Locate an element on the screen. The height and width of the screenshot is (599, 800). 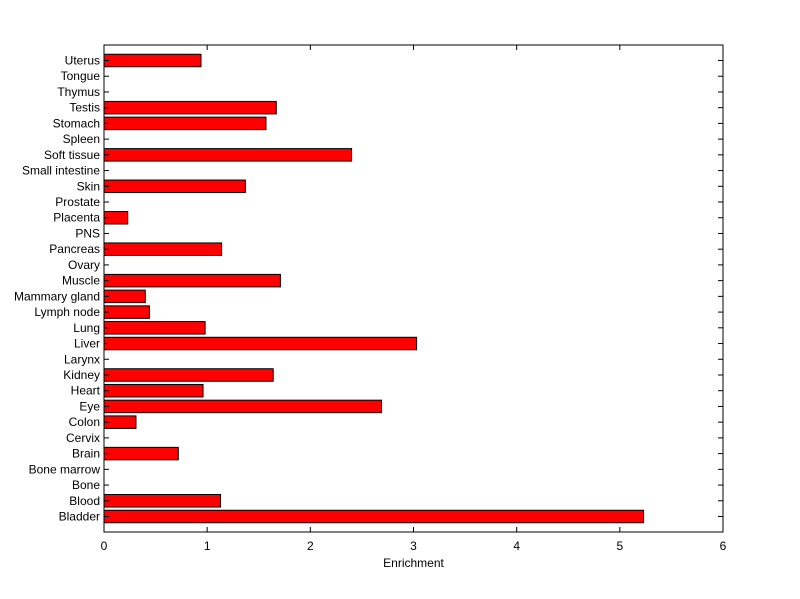
y-tick-label-liver: Liver is located at coordinates (87, 344).